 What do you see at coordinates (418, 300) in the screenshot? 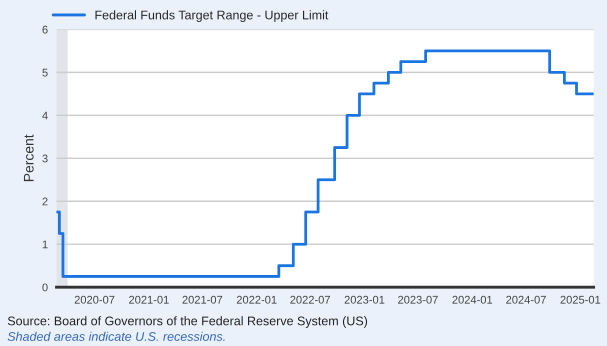
I see `x-tick-label: 2023-07` at bounding box center [418, 300].